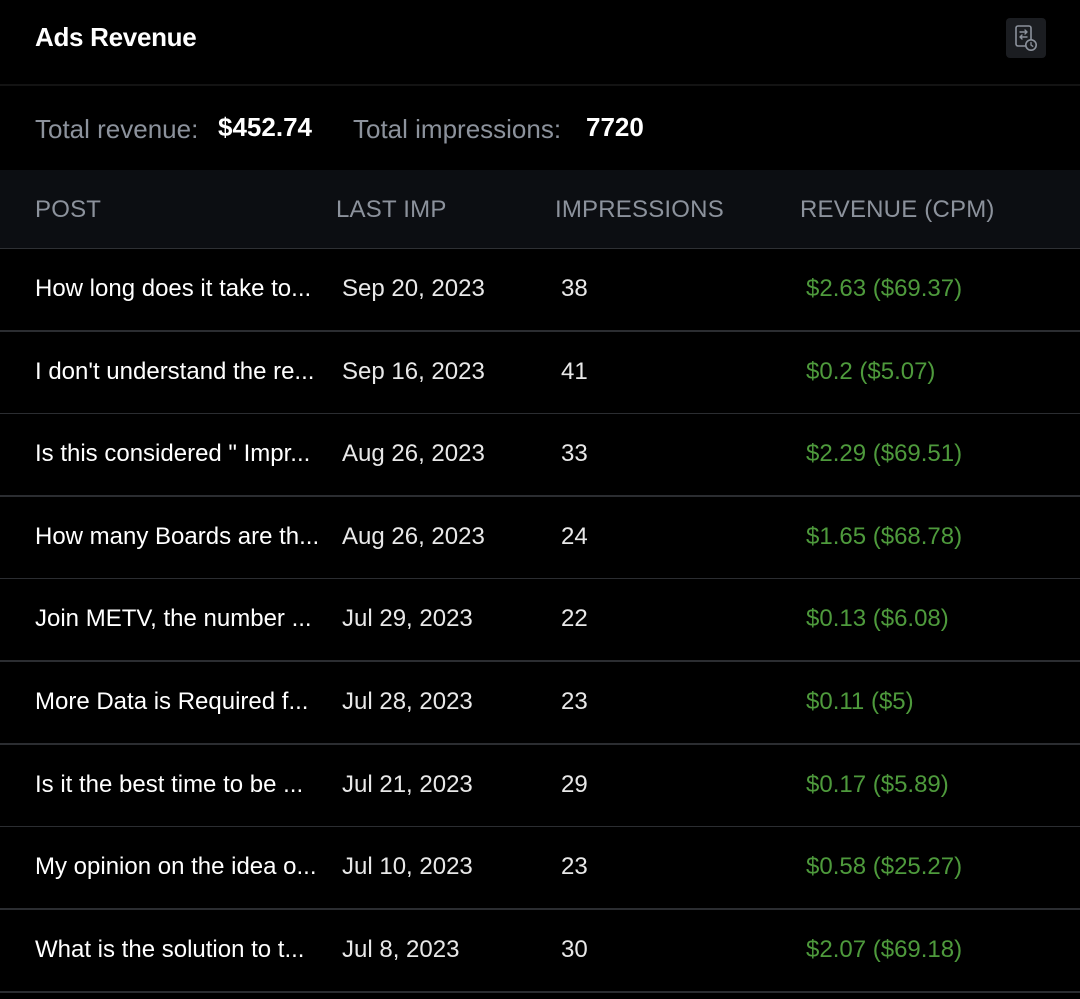 The width and height of the screenshot is (1080, 999). What do you see at coordinates (117, 129) in the screenshot?
I see `total-revenue-label: Total revenue:` at bounding box center [117, 129].